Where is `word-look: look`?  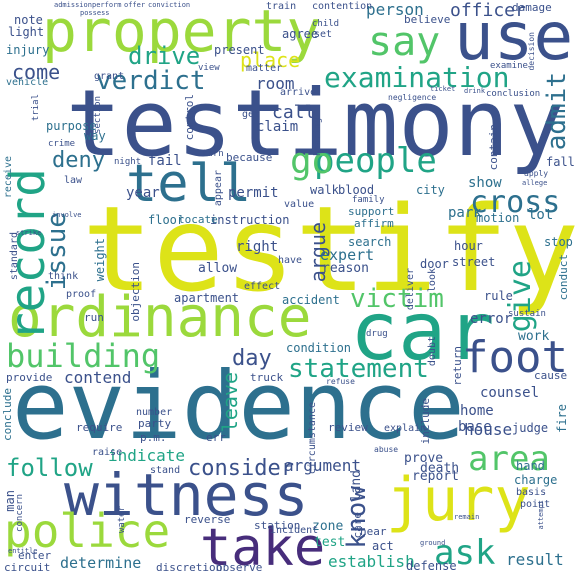 word-look: look is located at coordinates (432, 280).